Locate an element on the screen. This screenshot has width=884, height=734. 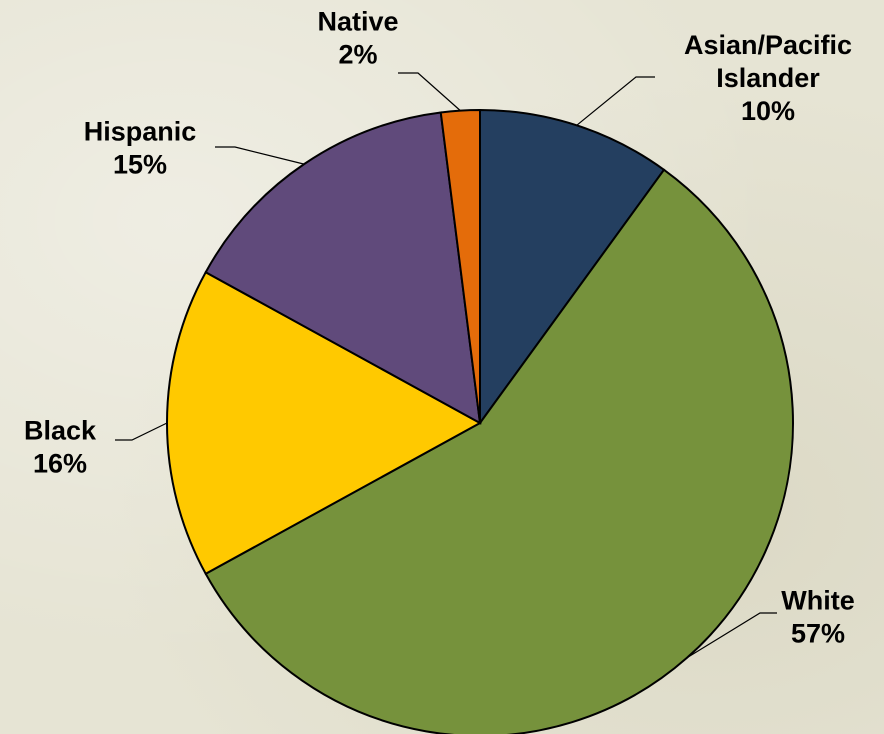
leader-line-hispanic is located at coordinates (260, 155).